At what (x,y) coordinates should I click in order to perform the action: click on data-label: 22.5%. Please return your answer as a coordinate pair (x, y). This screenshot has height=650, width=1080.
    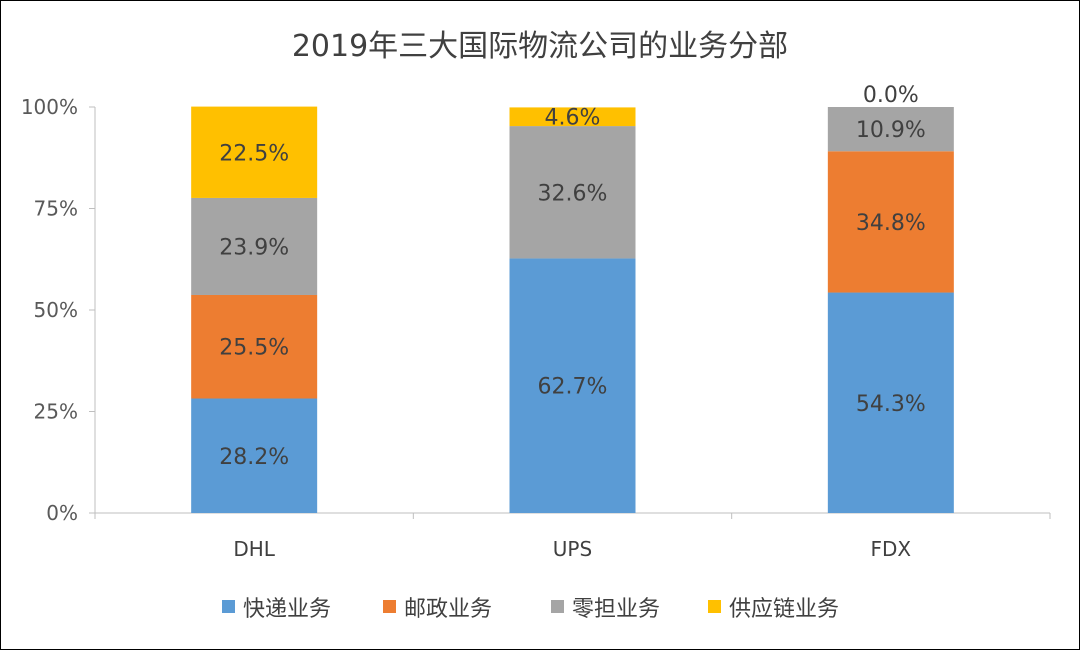
    Looking at the image, I should click on (254, 153).